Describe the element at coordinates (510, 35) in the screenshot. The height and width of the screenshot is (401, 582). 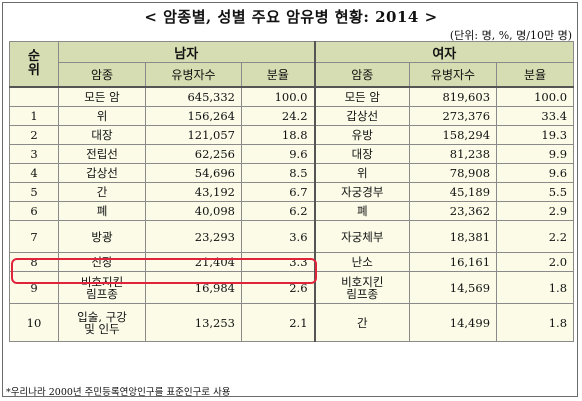
I see `unit-note: (단위: 명, %, 명/10만 명)` at that location.